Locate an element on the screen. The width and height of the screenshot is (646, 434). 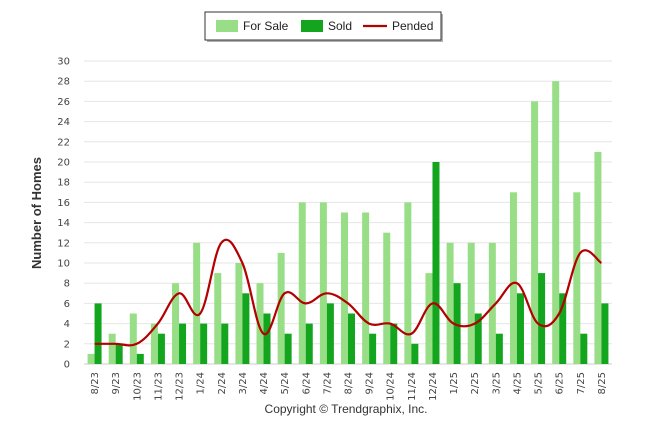
legend: For Sale Sold Pended is located at coordinates (323, 26).